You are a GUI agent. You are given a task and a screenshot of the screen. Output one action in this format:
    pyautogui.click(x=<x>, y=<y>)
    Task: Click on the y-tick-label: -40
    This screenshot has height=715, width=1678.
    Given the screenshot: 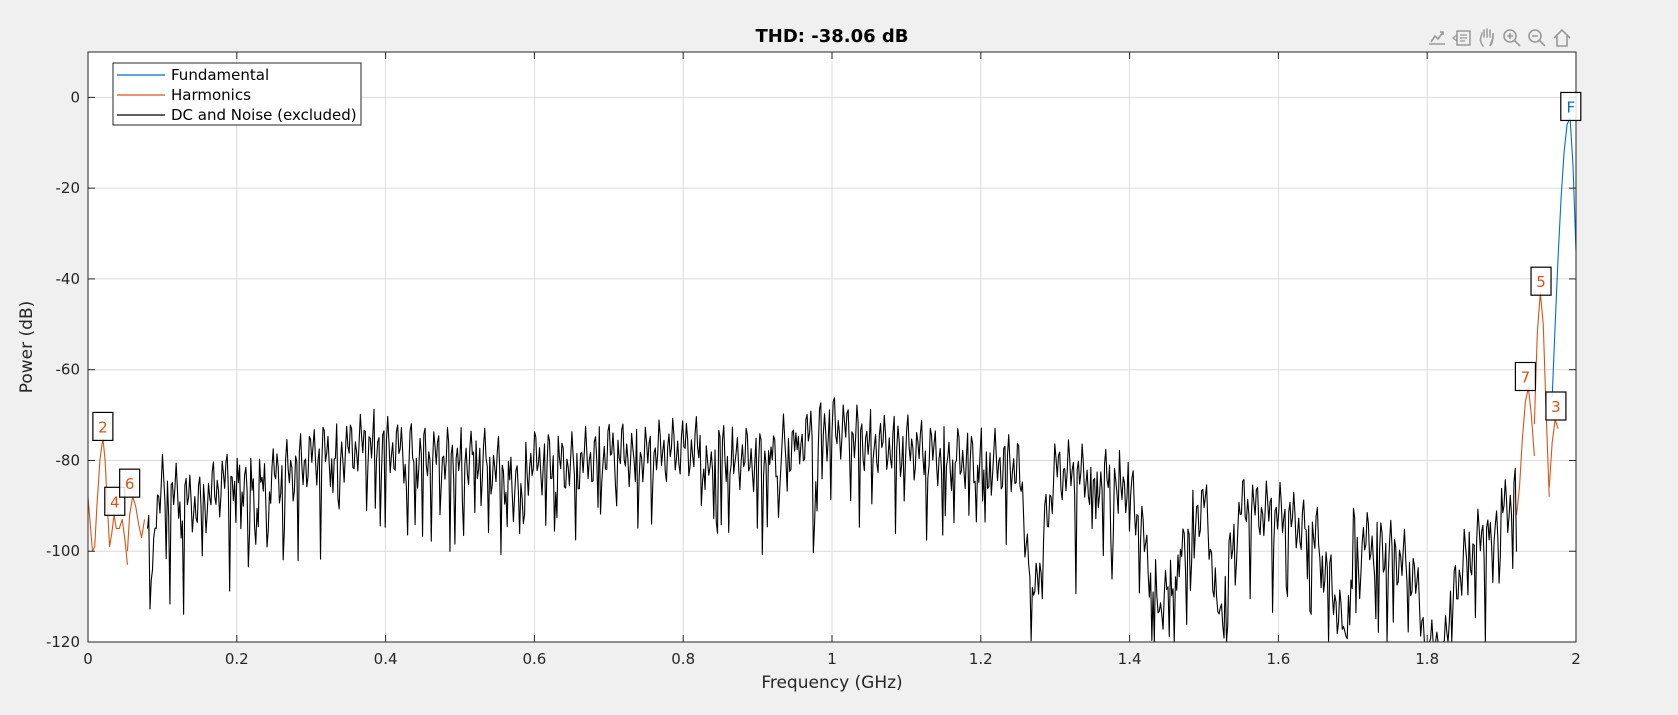 What is the action you would take?
    pyautogui.click(x=68, y=279)
    